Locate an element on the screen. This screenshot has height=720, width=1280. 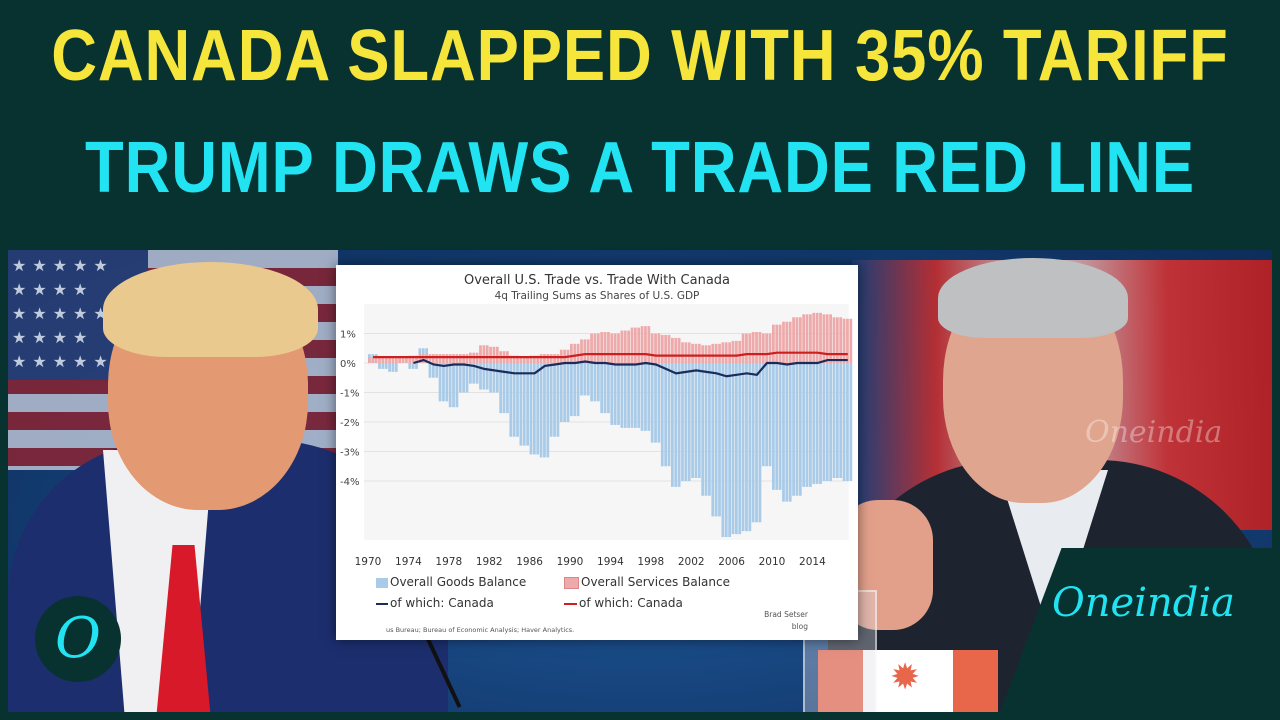
x-tick-label: 1982 is located at coordinates (489, 562).